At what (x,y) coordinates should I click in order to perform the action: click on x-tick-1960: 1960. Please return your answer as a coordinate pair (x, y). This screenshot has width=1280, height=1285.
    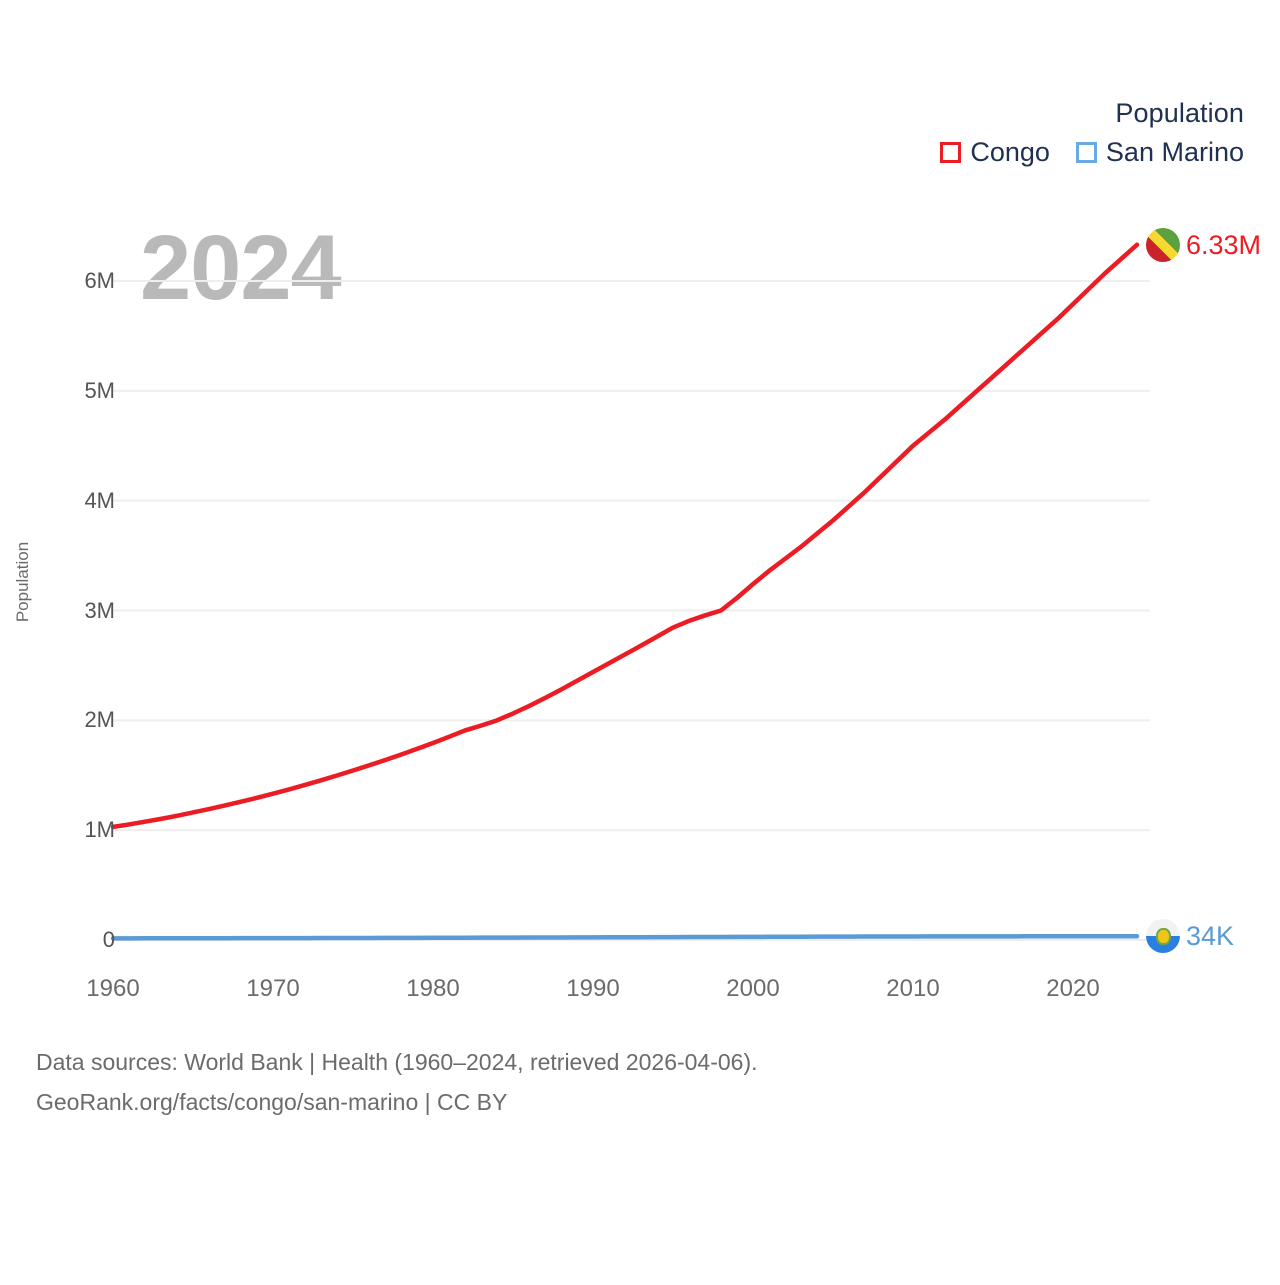
    Looking at the image, I should click on (113, 988).